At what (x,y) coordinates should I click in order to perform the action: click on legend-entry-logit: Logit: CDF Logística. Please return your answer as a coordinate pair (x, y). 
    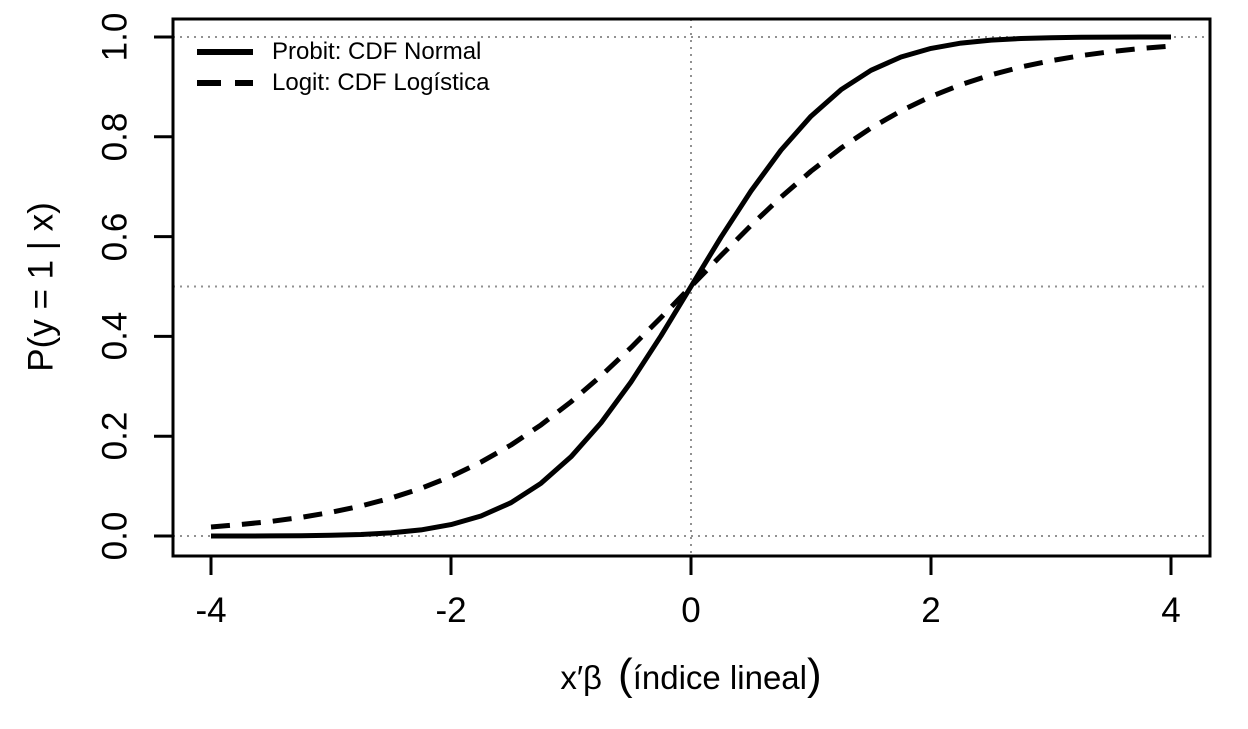
    Looking at the image, I should click on (343, 82).